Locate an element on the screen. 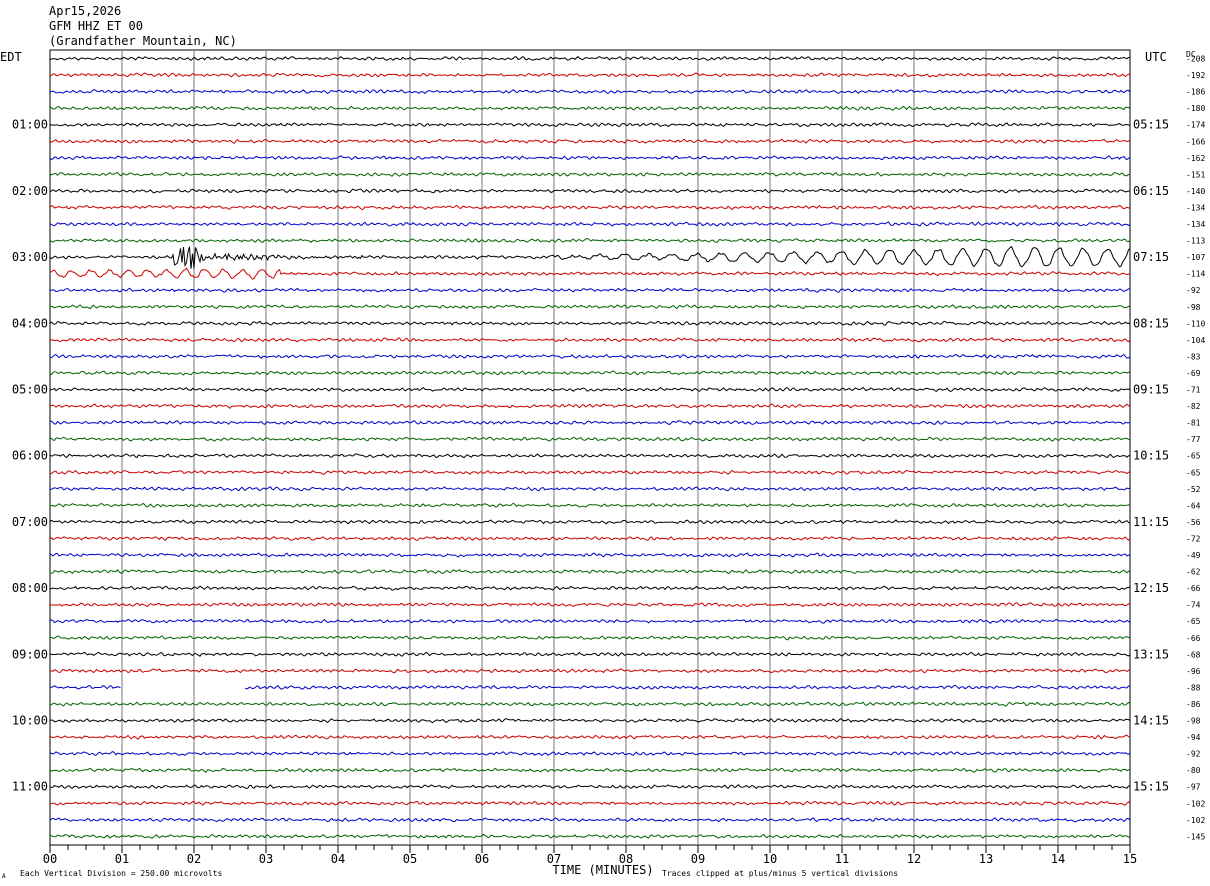 This screenshot has width=1210, height=886. dc-offset-label: -52 is located at coordinates (1193, 489).